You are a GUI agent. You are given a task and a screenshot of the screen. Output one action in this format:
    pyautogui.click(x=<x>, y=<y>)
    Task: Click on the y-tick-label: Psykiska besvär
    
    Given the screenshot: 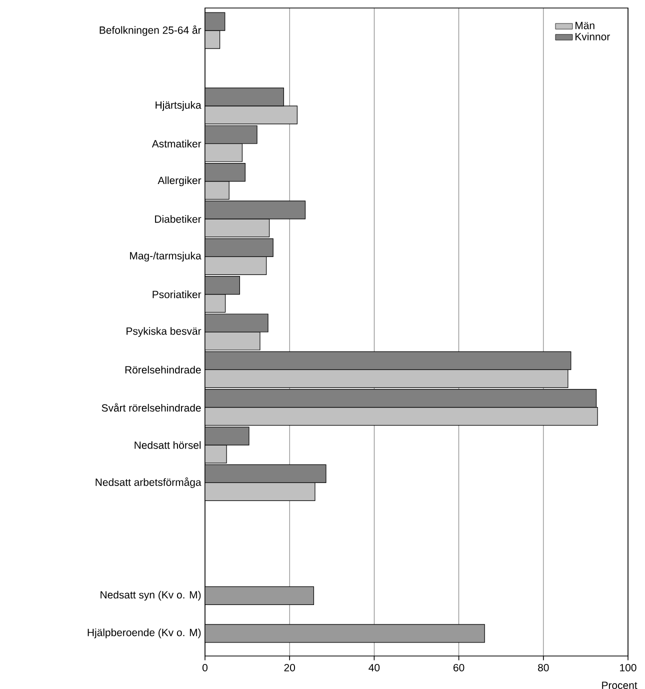 What is the action you would take?
    pyautogui.click(x=164, y=332)
    